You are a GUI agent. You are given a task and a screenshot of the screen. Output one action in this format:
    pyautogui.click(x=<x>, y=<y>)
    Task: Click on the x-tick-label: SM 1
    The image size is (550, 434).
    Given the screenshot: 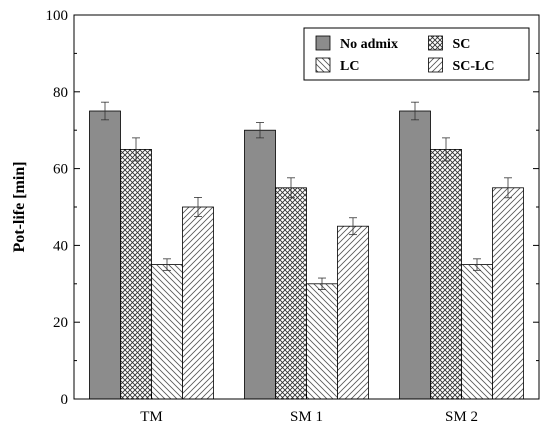 What is the action you would take?
    pyautogui.click(x=306, y=417)
    